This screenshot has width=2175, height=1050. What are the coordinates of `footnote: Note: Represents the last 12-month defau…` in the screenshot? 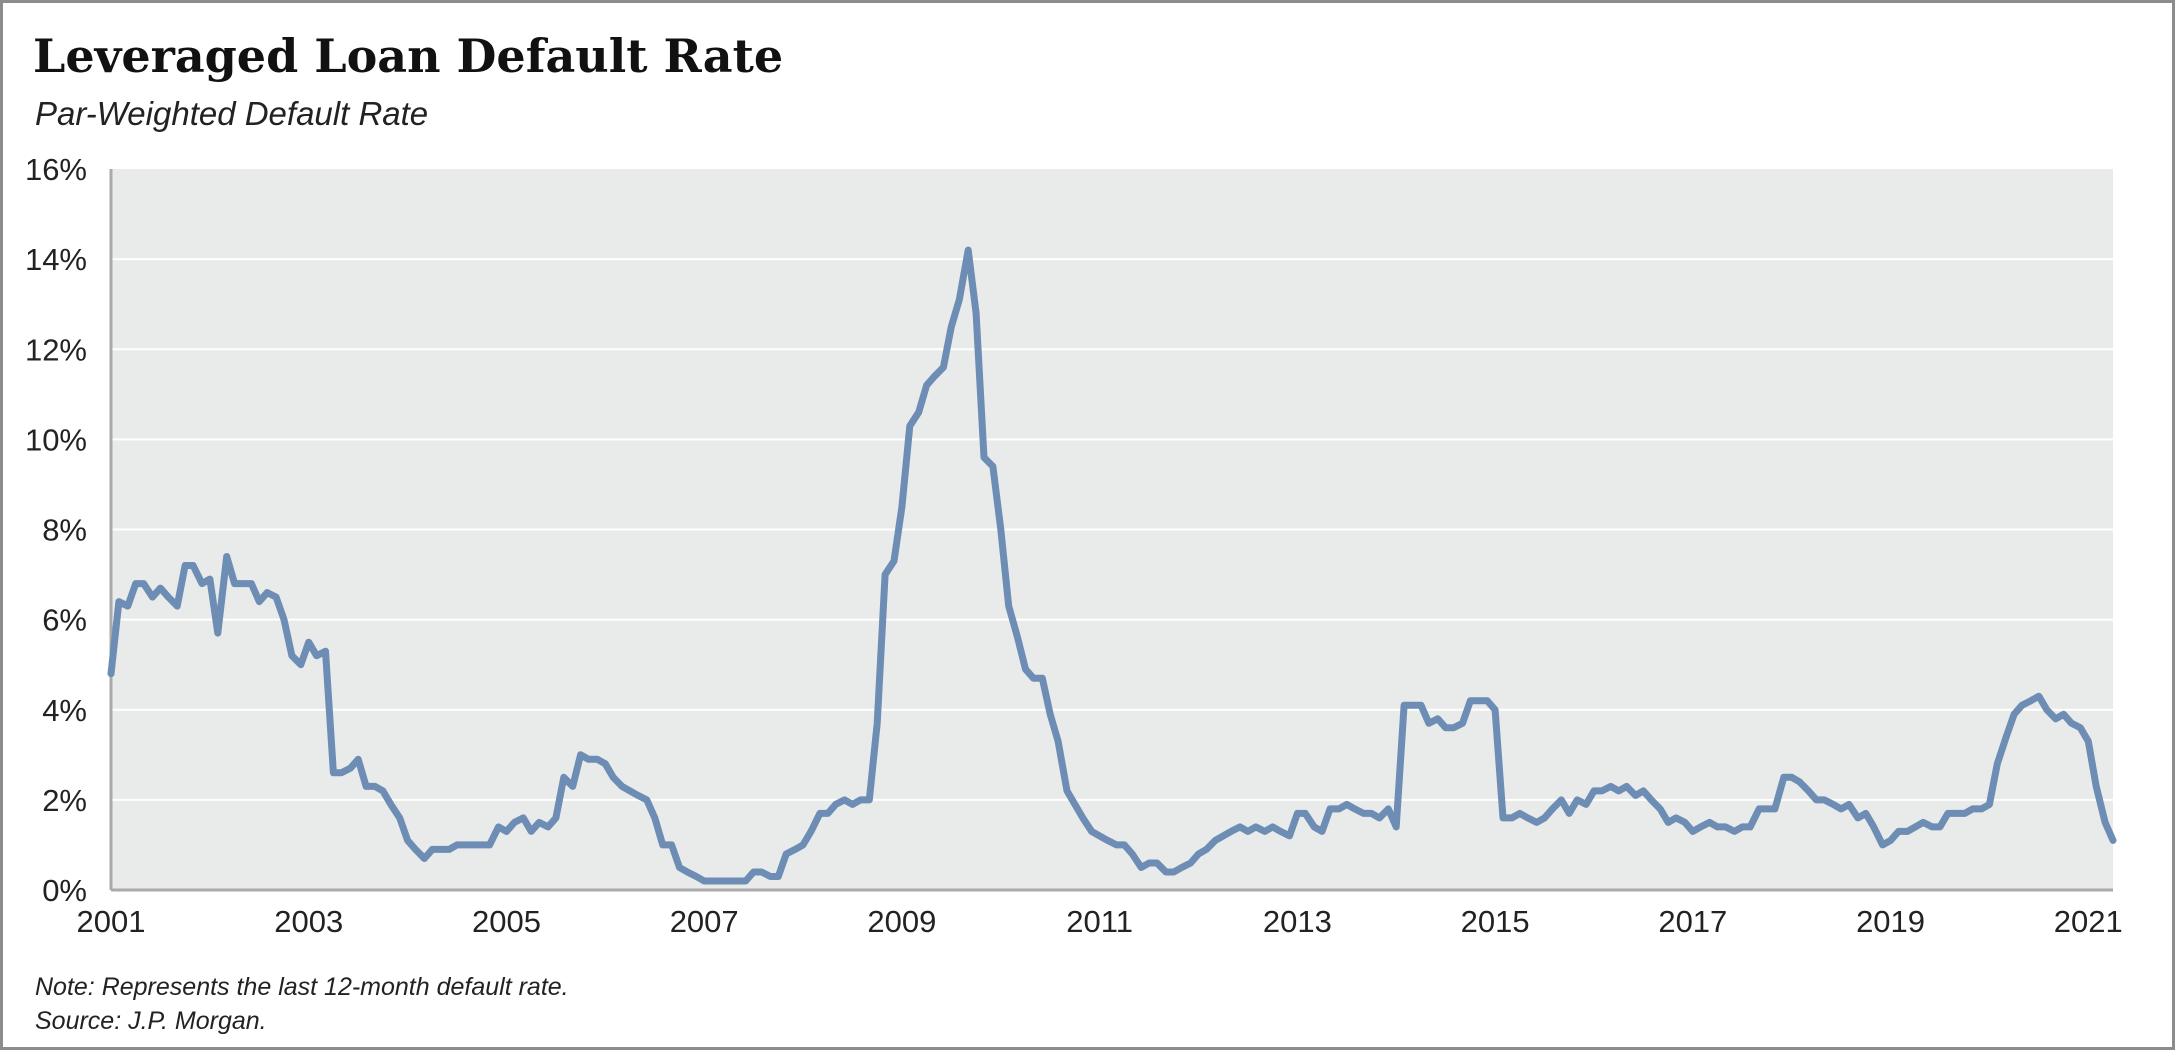 It's located at (302, 987).